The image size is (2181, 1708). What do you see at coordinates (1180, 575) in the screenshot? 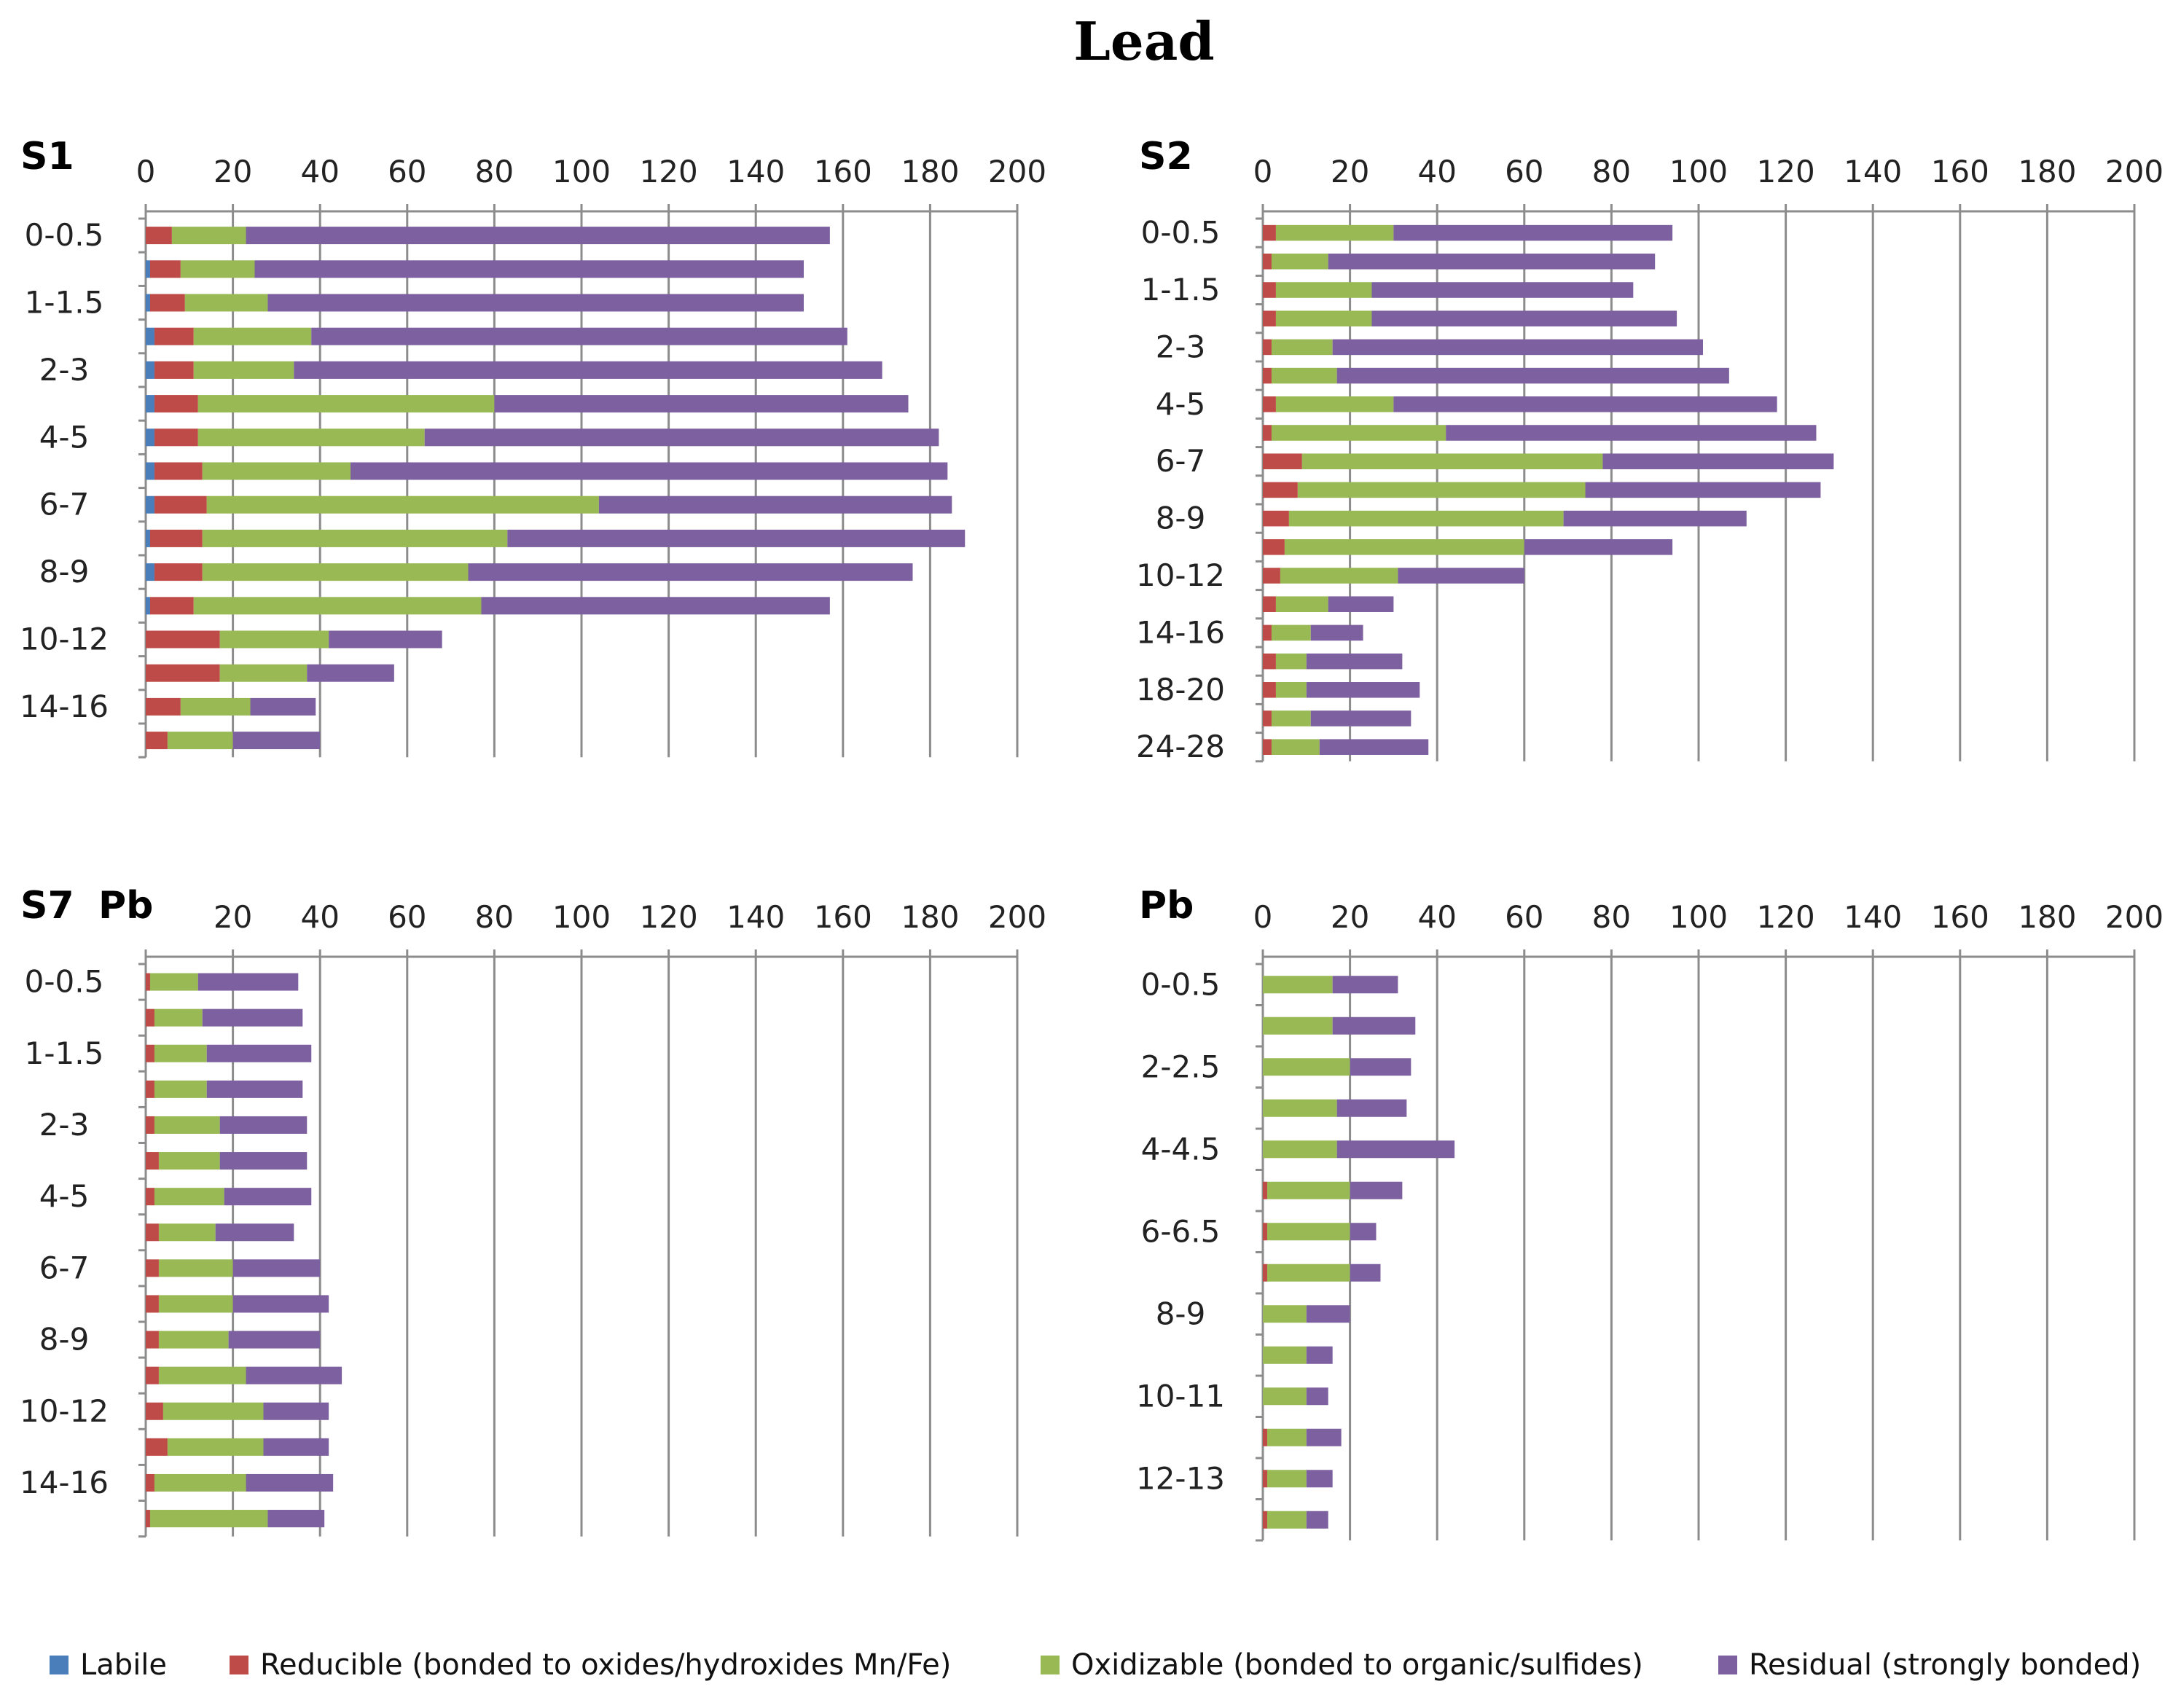
I see `category-label: 10-12` at bounding box center [1180, 575].